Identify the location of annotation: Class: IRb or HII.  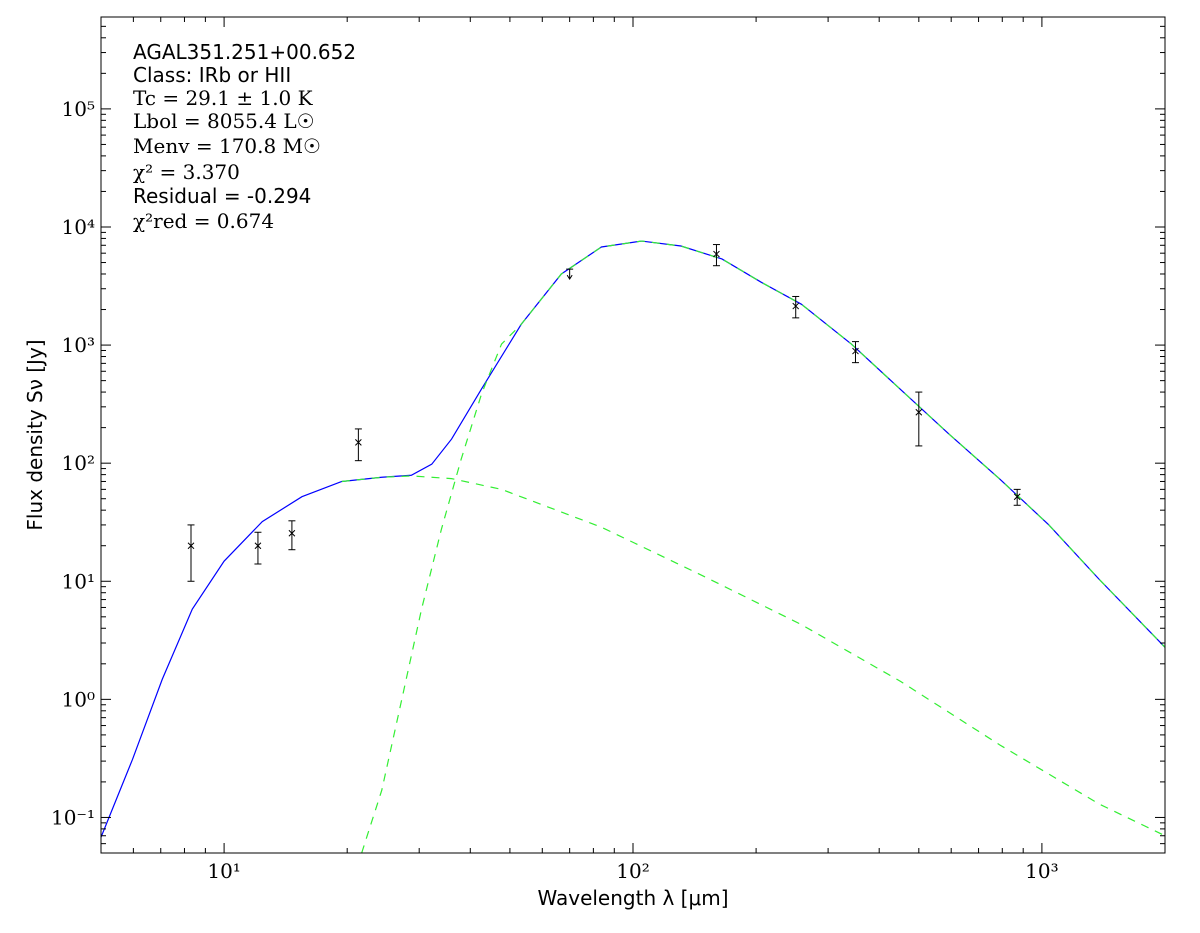
(212, 75).